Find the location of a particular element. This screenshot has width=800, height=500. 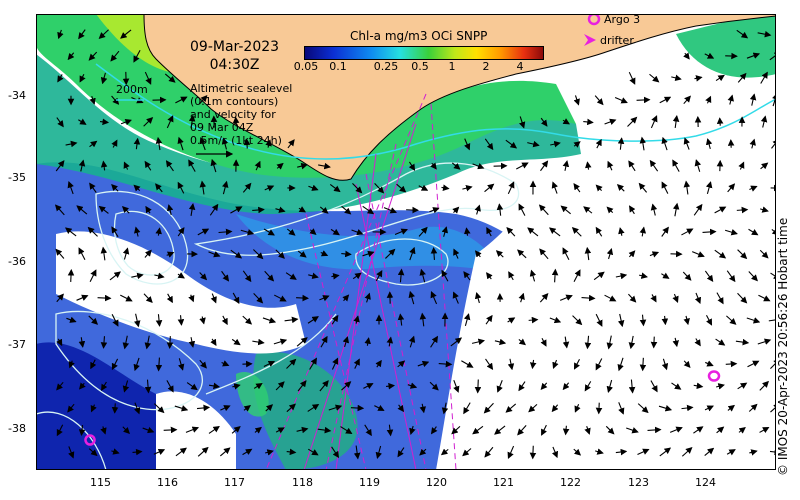

lon-tick: 124 is located at coordinates (705, 482).